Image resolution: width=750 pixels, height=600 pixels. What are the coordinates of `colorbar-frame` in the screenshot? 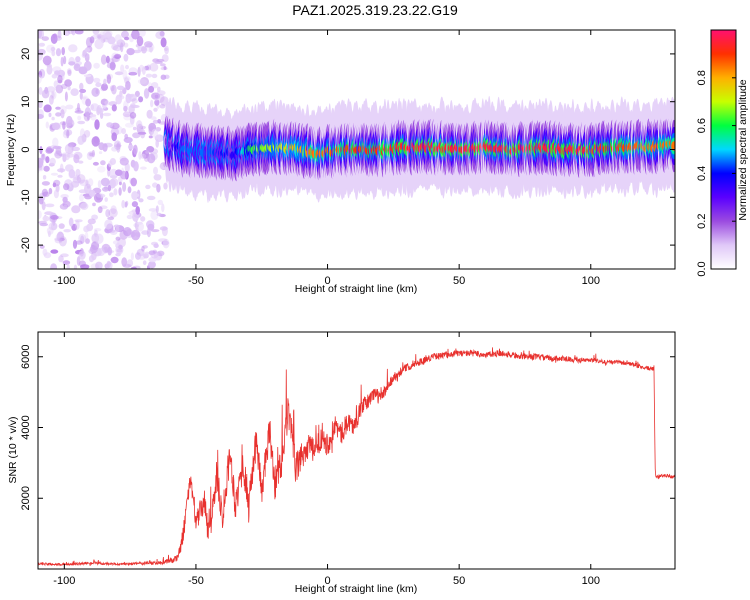 It's located at (723, 149).